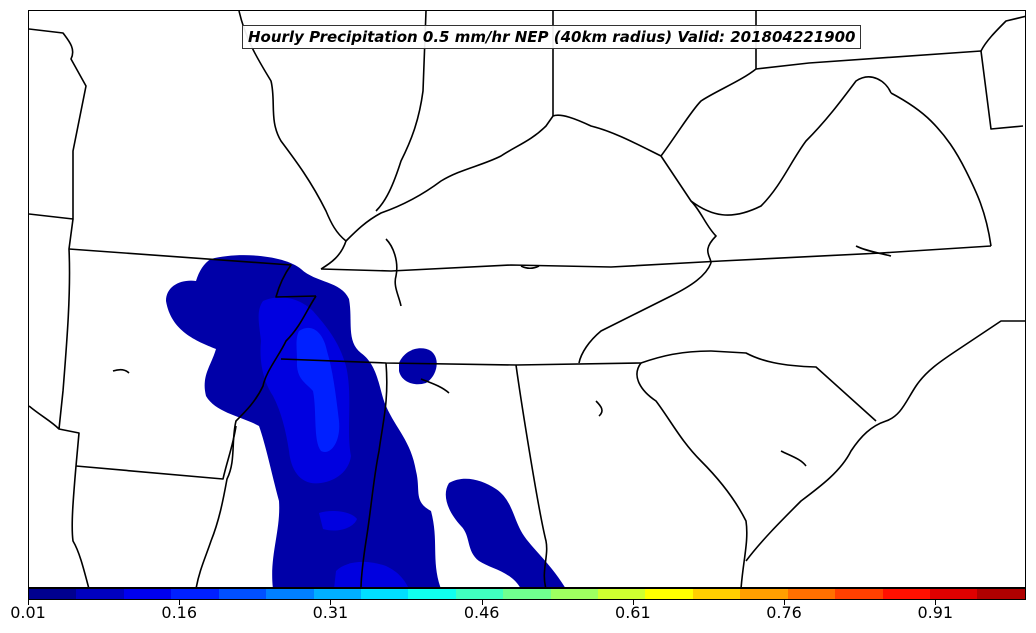 The image size is (1036, 633). I want to click on colorbar-ticks: 0.01 0.16 0.31 0.46 0.61 0.76 0.91, so click(518, 615).